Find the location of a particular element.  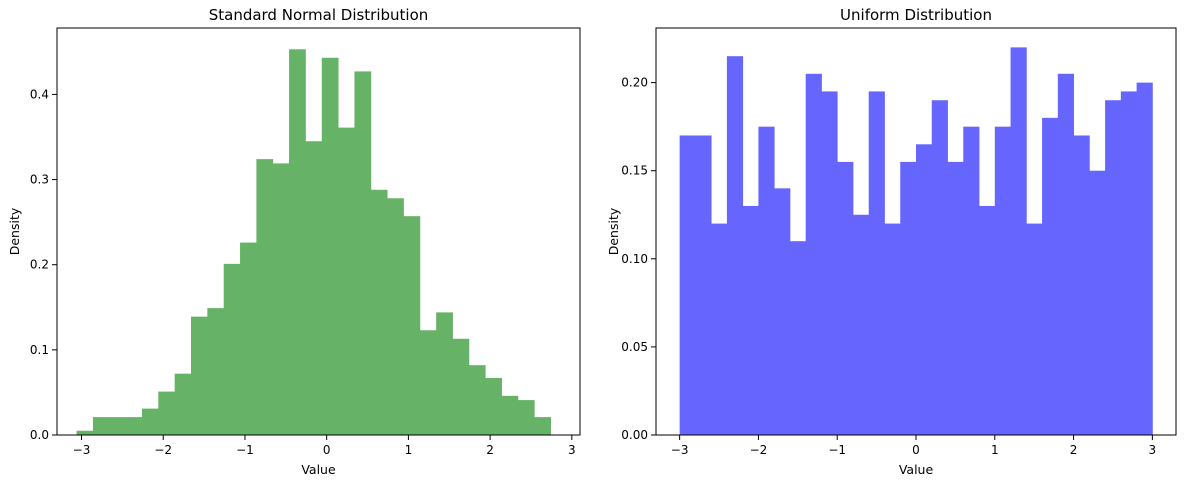

uniform-x-axis-label: Value is located at coordinates (916, 469).